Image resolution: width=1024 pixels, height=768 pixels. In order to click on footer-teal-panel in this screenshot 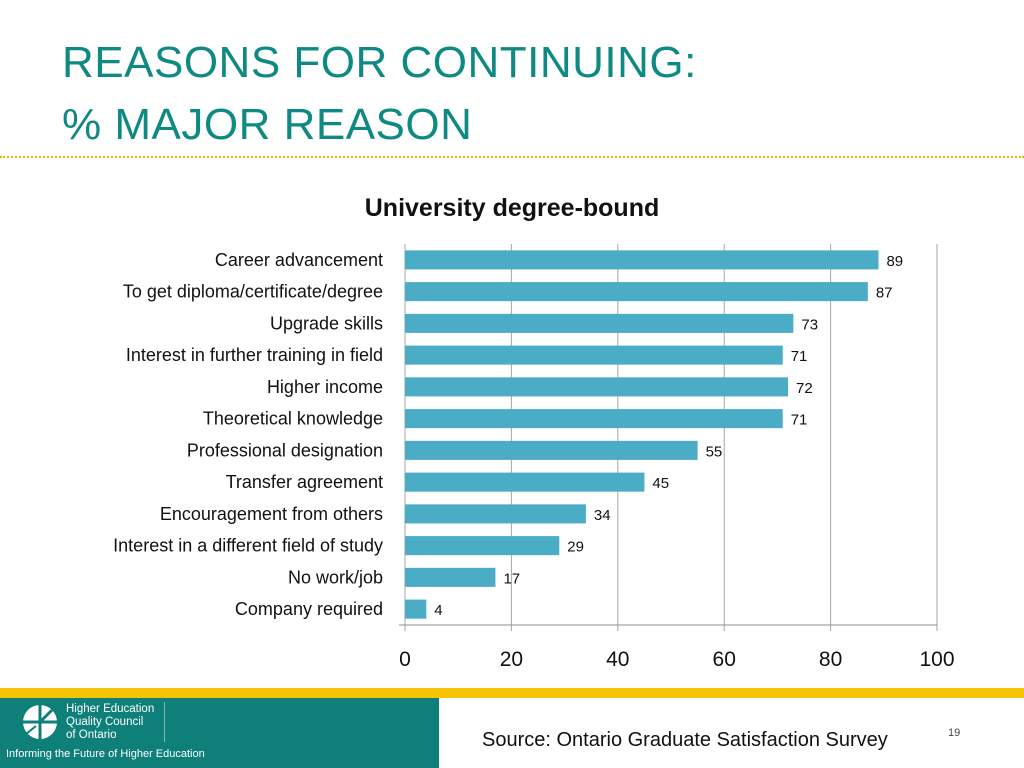, I will do `click(219, 733)`.